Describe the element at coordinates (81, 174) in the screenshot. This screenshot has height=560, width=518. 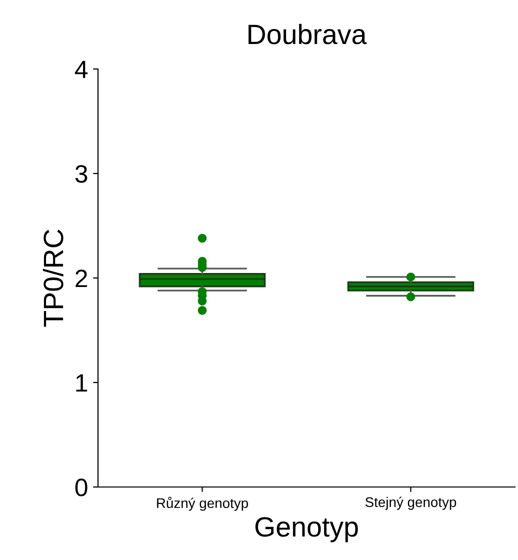
I see `y-tick-label: 3` at that location.